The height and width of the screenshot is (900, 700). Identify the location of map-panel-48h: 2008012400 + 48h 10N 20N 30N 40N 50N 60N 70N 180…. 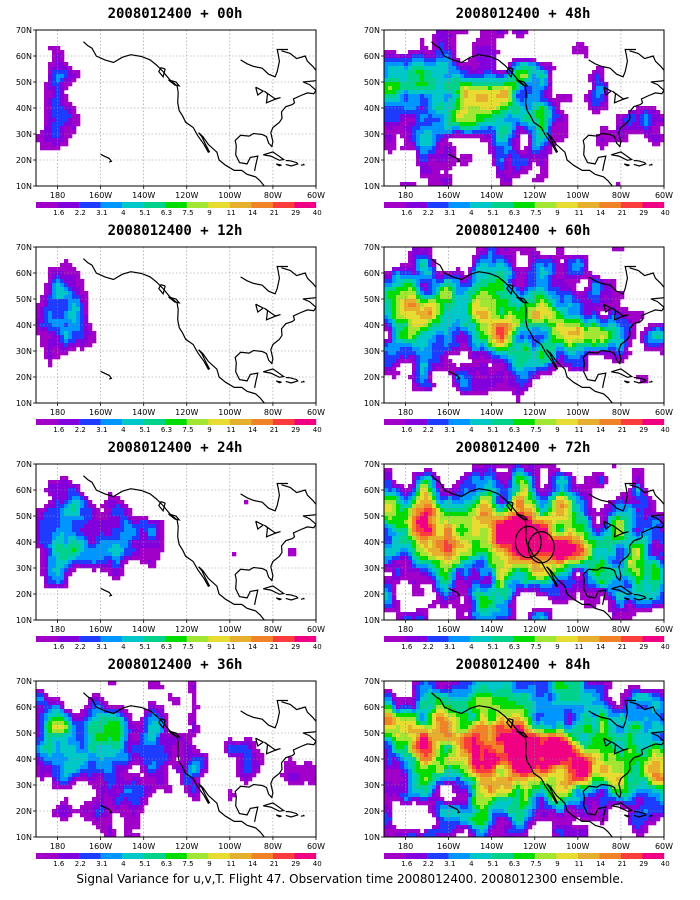
(523, 109).